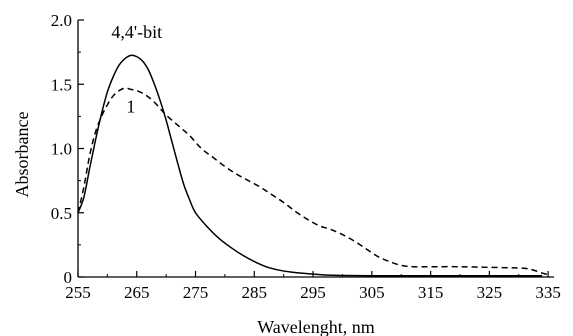 The height and width of the screenshot is (336, 573). What do you see at coordinates (61, 213) in the screenshot?
I see `y-tick-label: 0.5` at bounding box center [61, 213].